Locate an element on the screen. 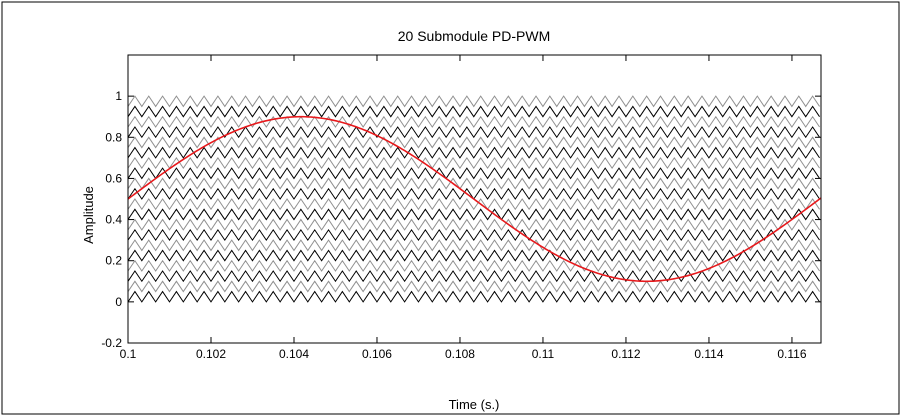 The image size is (901, 416). x-tick-label: 0.106 is located at coordinates (377, 354).